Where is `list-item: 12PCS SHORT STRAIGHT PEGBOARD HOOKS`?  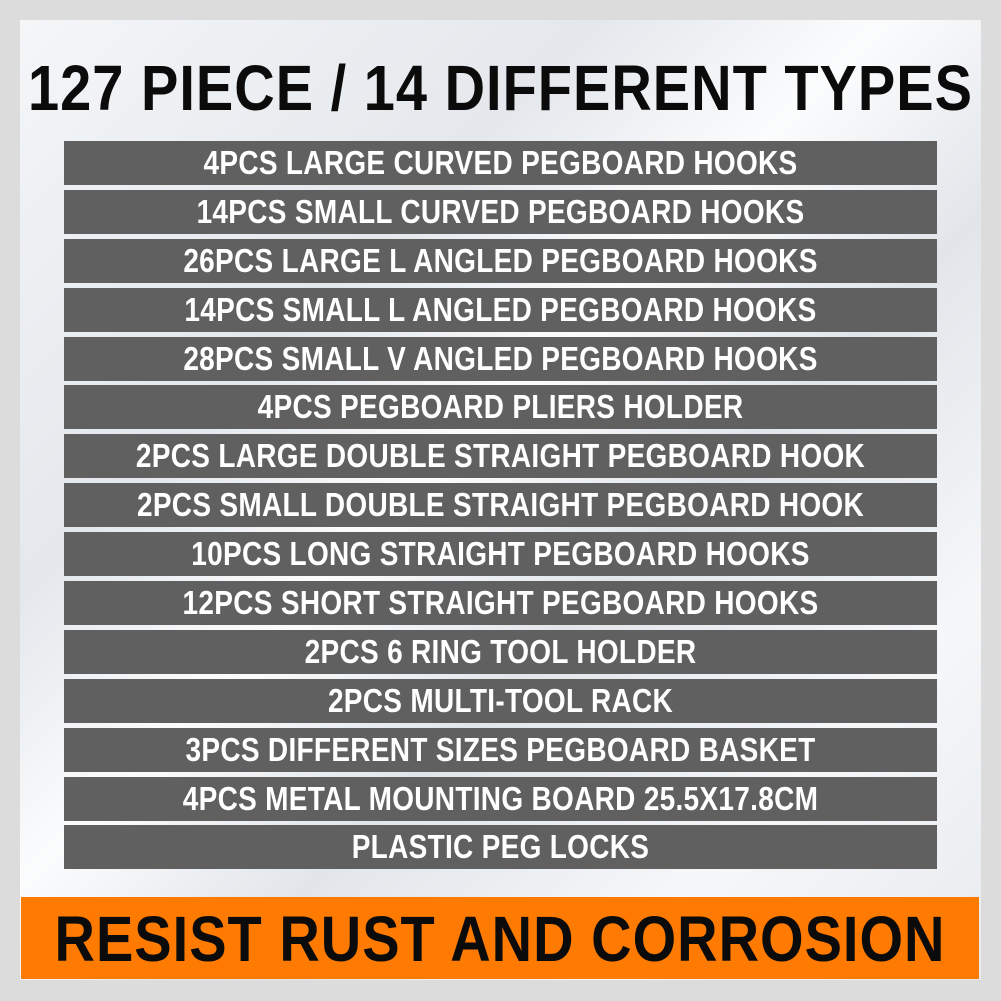 list-item: 12PCS SHORT STRAIGHT PEGBOARD HOOKS is located at coordinates (500, 603).